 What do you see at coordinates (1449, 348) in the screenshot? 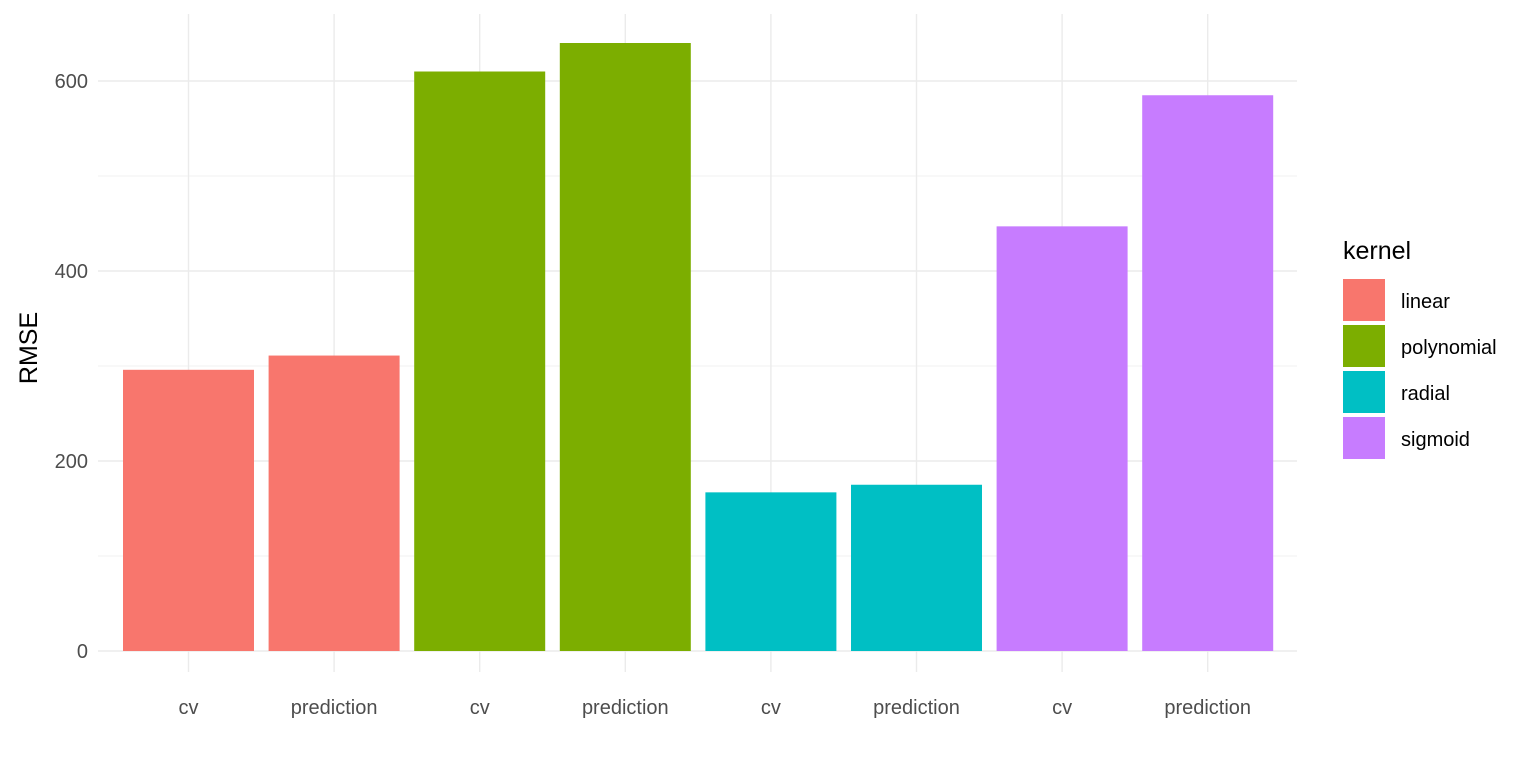
I see `legend-label-polynomial: polynomial` at bounding box center [1449, 348].